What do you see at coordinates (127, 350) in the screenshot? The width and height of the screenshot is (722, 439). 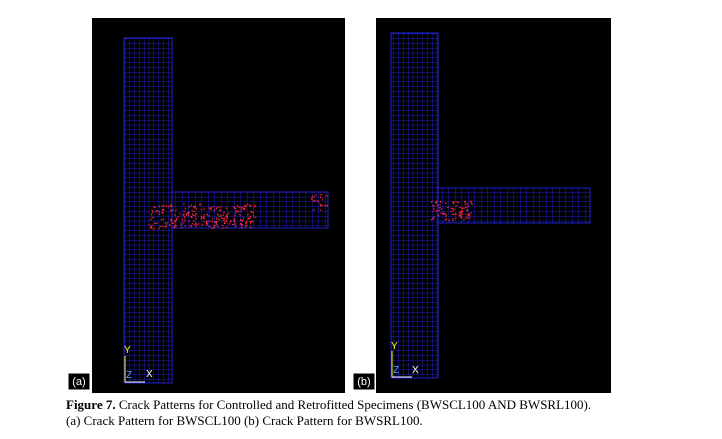 I see `axis-y-label: Y` at bounding box center [127, 350].